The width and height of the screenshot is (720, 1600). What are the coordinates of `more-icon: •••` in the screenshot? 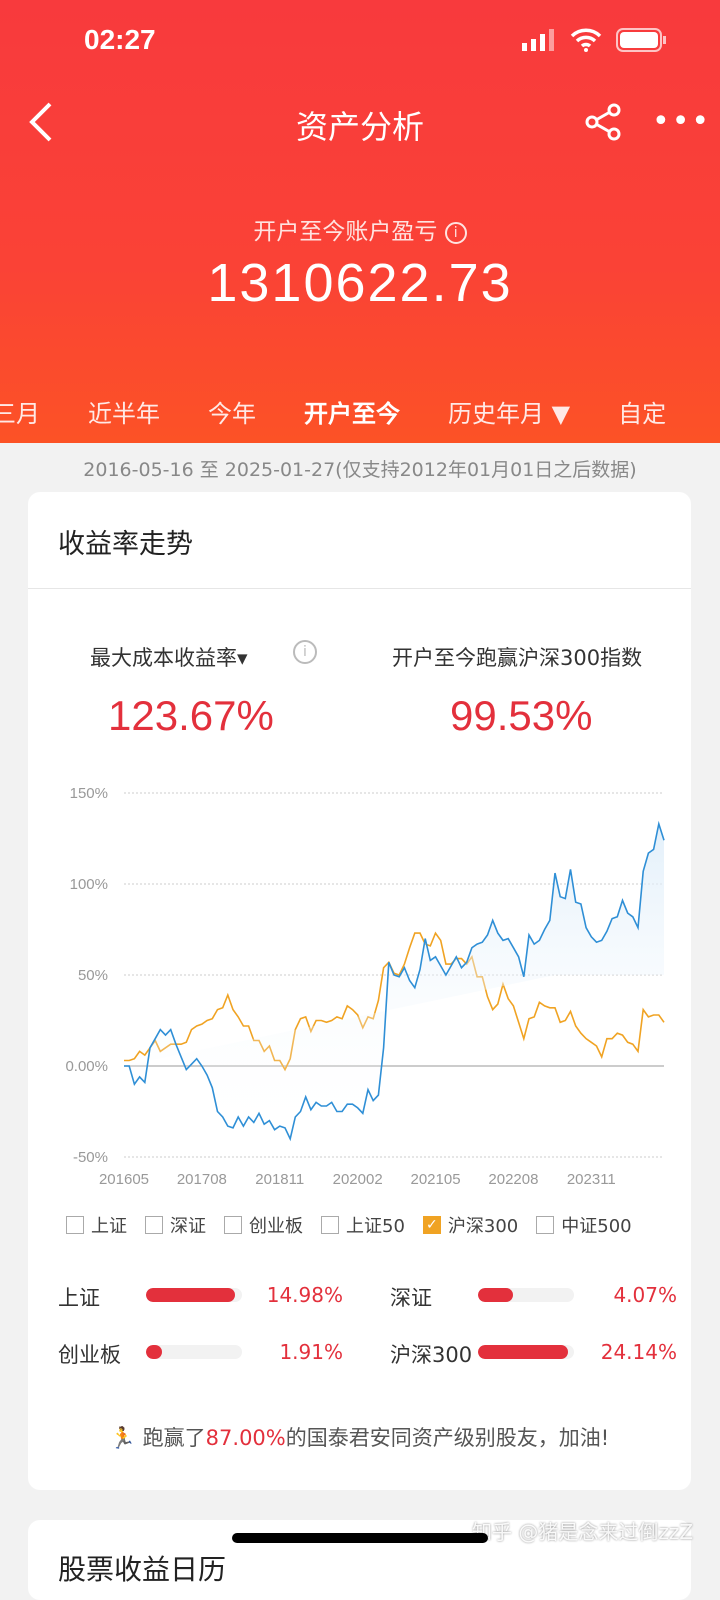 It's located at (682, 121).